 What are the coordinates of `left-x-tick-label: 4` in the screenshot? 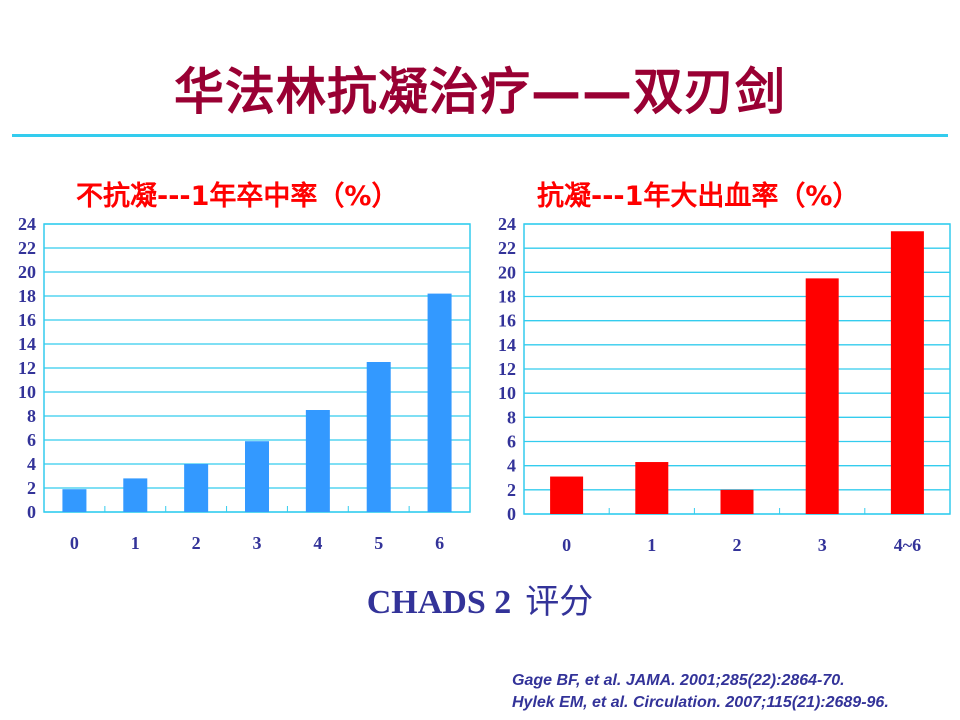 It's located at (317, 543).